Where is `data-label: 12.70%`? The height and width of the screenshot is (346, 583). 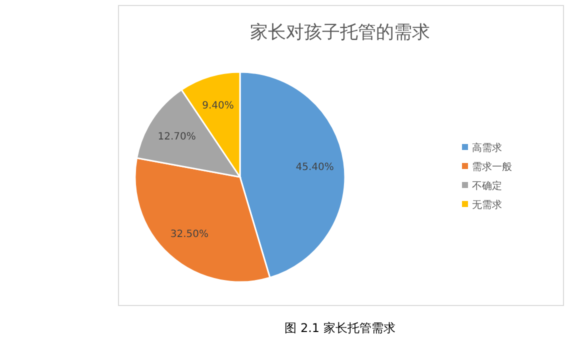 data-label: 12.70% is located at coordinates (177, 136).